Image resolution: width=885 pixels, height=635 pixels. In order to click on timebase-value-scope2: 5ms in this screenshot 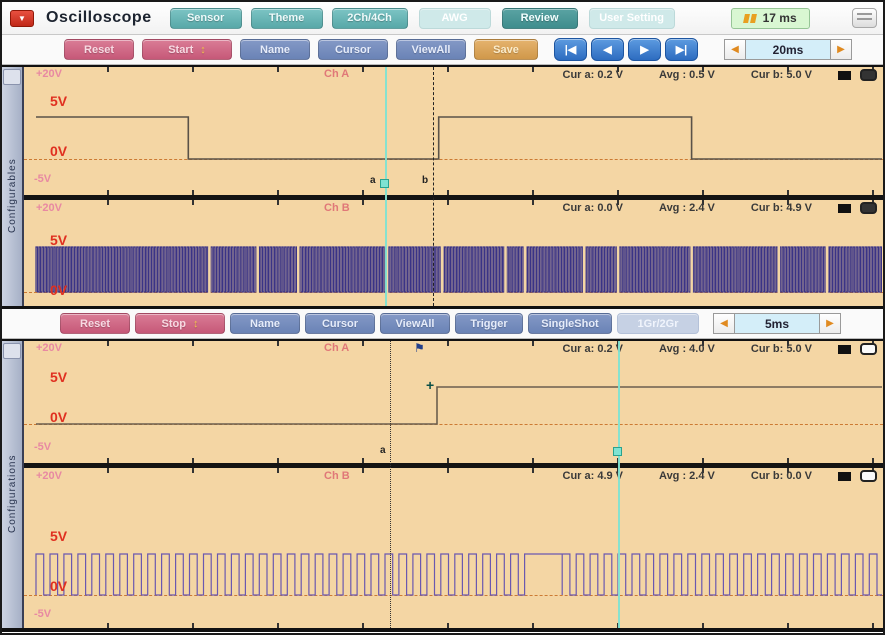, I will do `click(777, 323)`.